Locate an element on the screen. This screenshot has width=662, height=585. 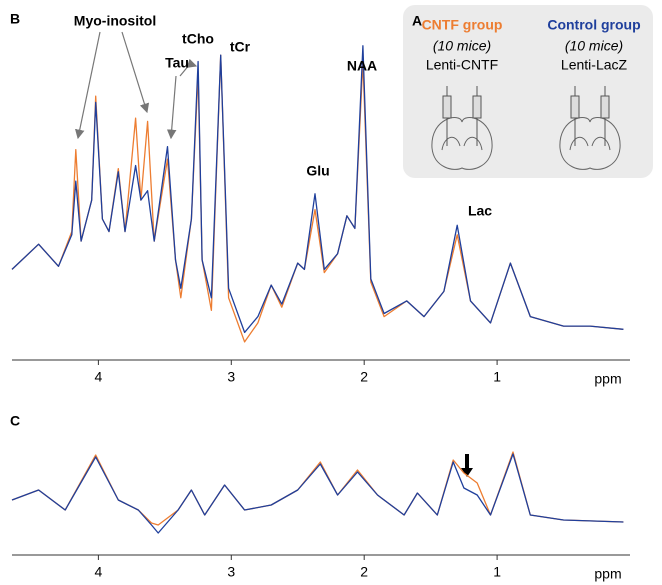
brain-drawings is located at coordinates (526, 128).